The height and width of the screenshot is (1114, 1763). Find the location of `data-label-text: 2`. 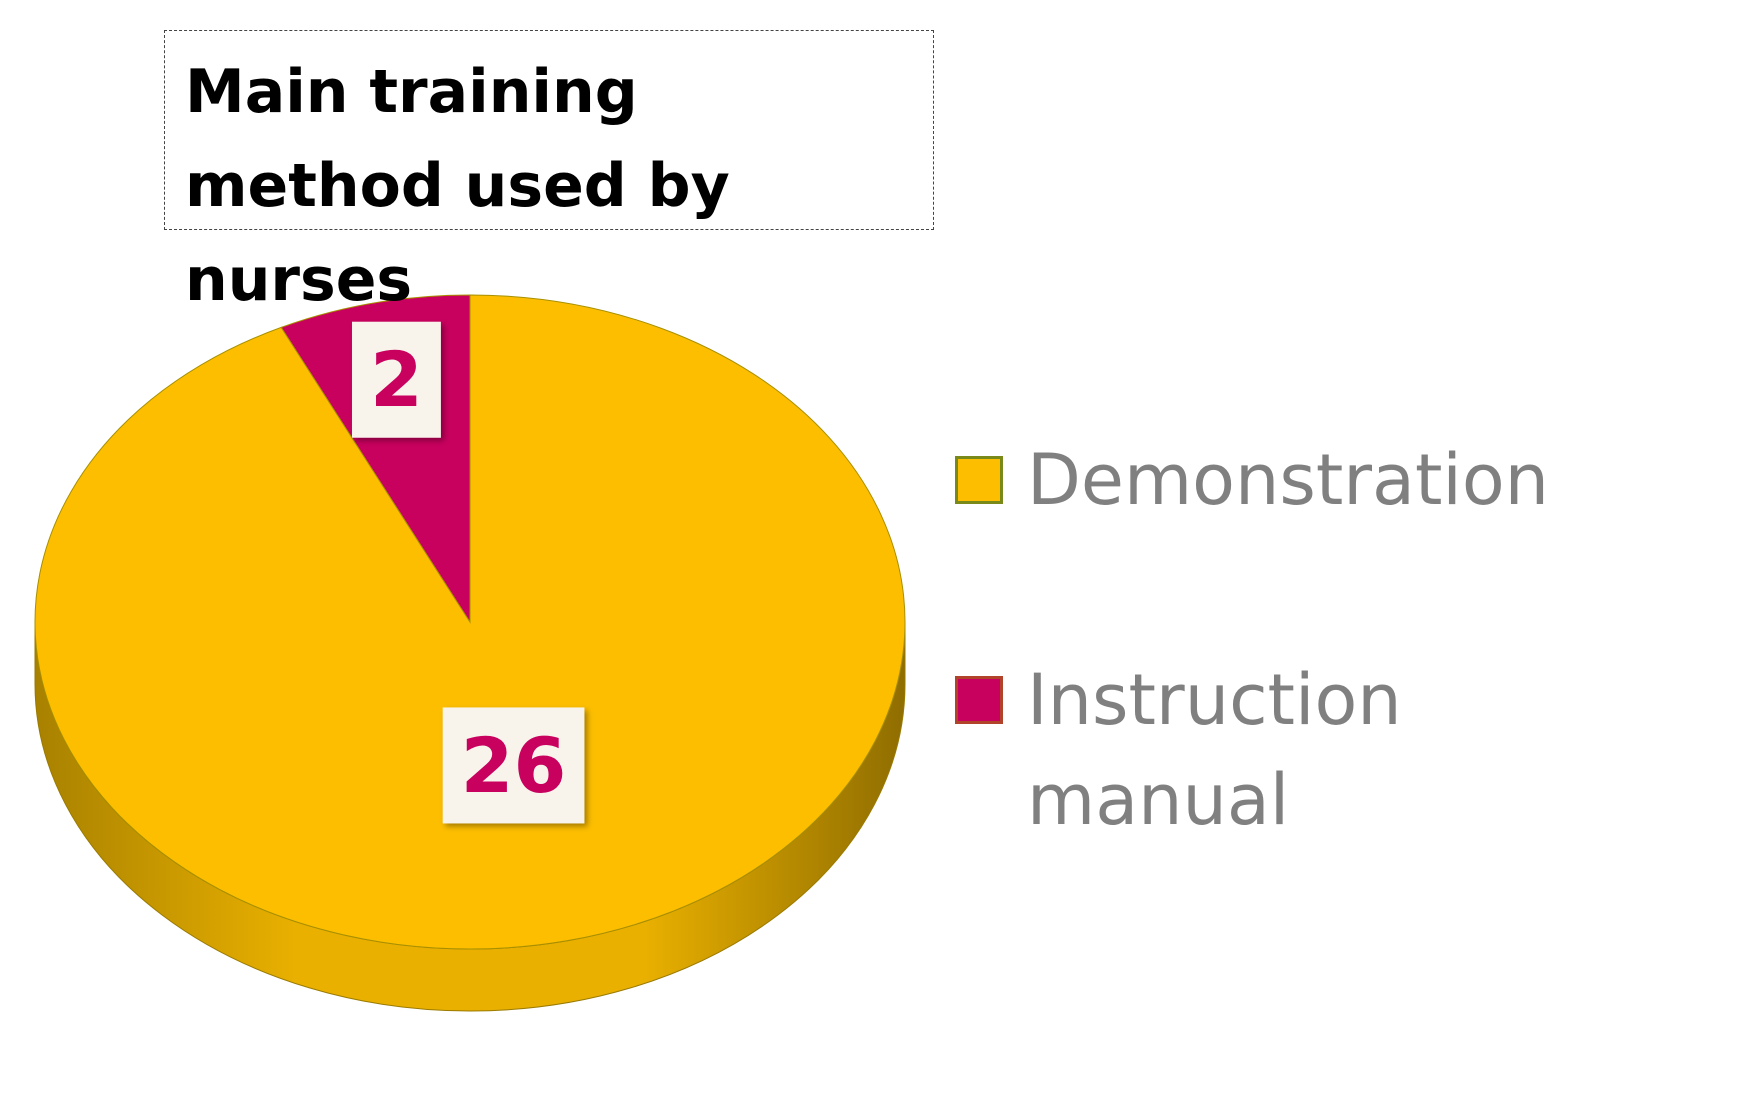

data-label-text: 2 is located at coordinates (396, 379).